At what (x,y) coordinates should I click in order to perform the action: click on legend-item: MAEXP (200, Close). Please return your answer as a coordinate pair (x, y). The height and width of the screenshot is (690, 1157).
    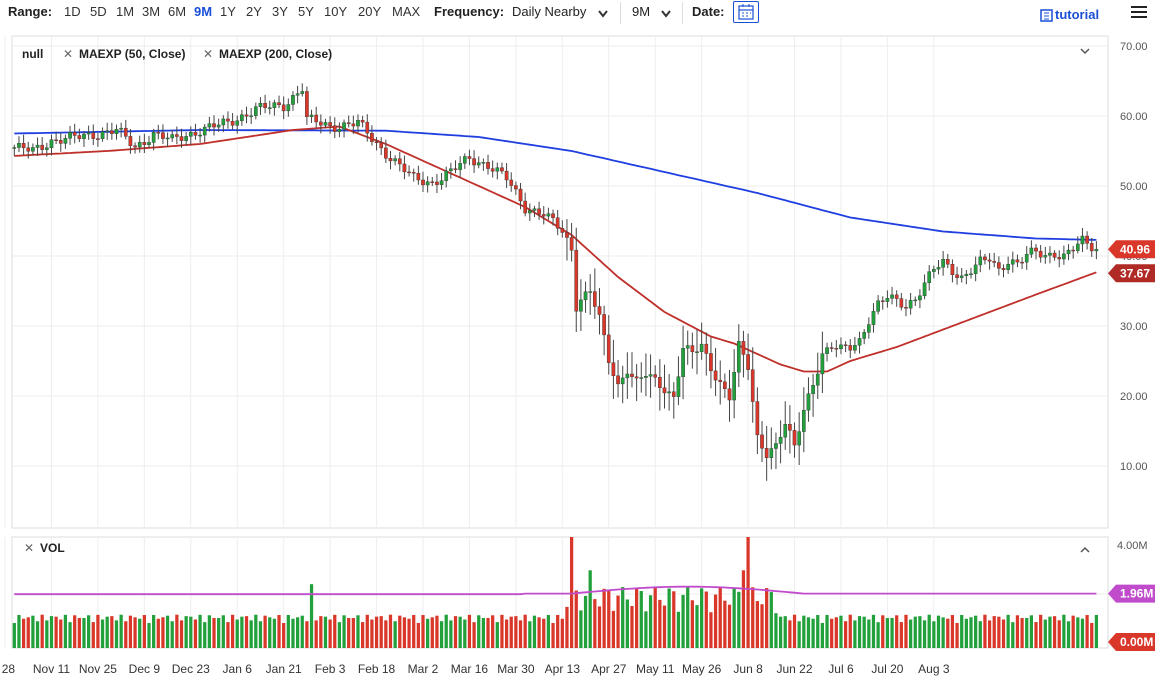
    Looking at the image, I should click on (275, 54).